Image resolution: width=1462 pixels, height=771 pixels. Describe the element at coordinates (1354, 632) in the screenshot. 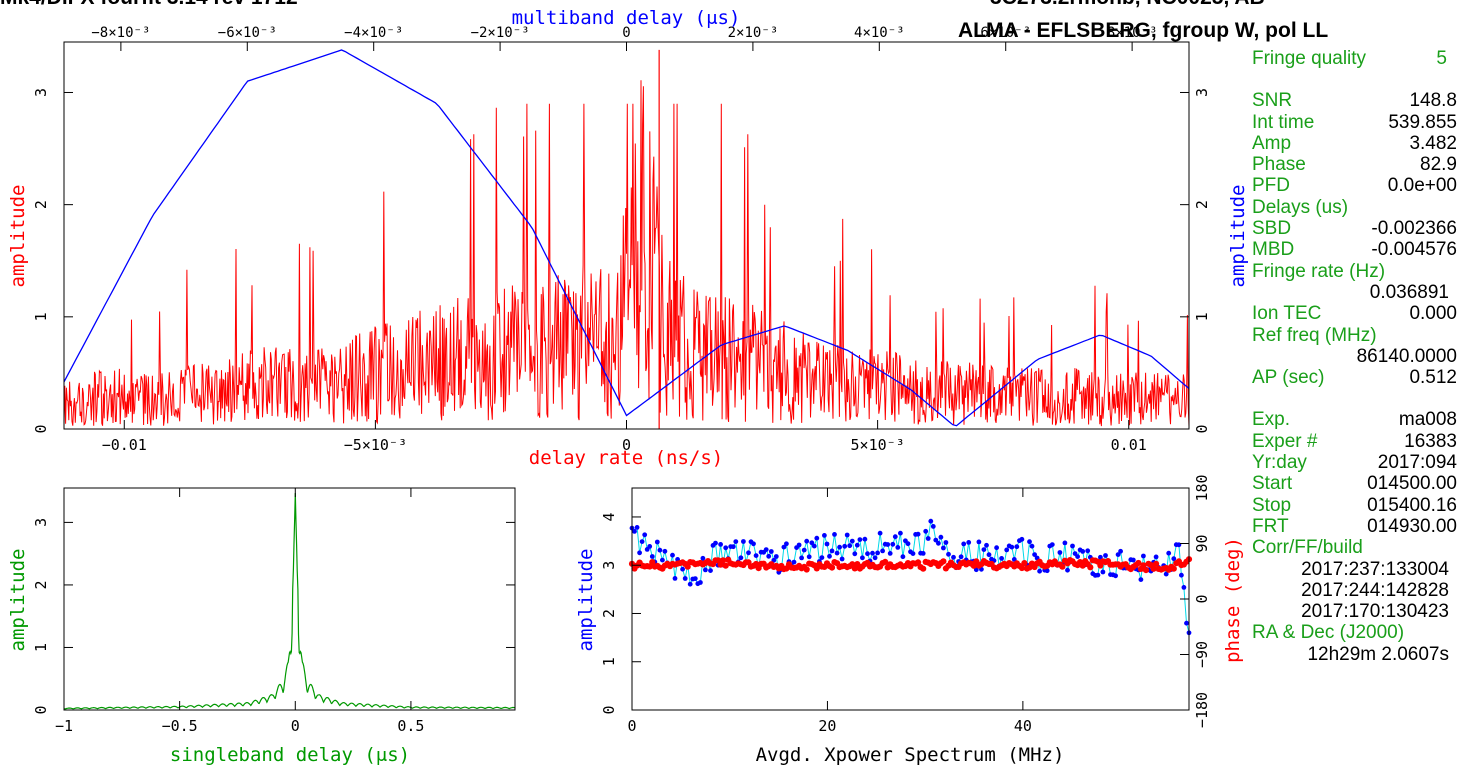

I see `radec-label-row: RA & Dec (J2000)` at that location.